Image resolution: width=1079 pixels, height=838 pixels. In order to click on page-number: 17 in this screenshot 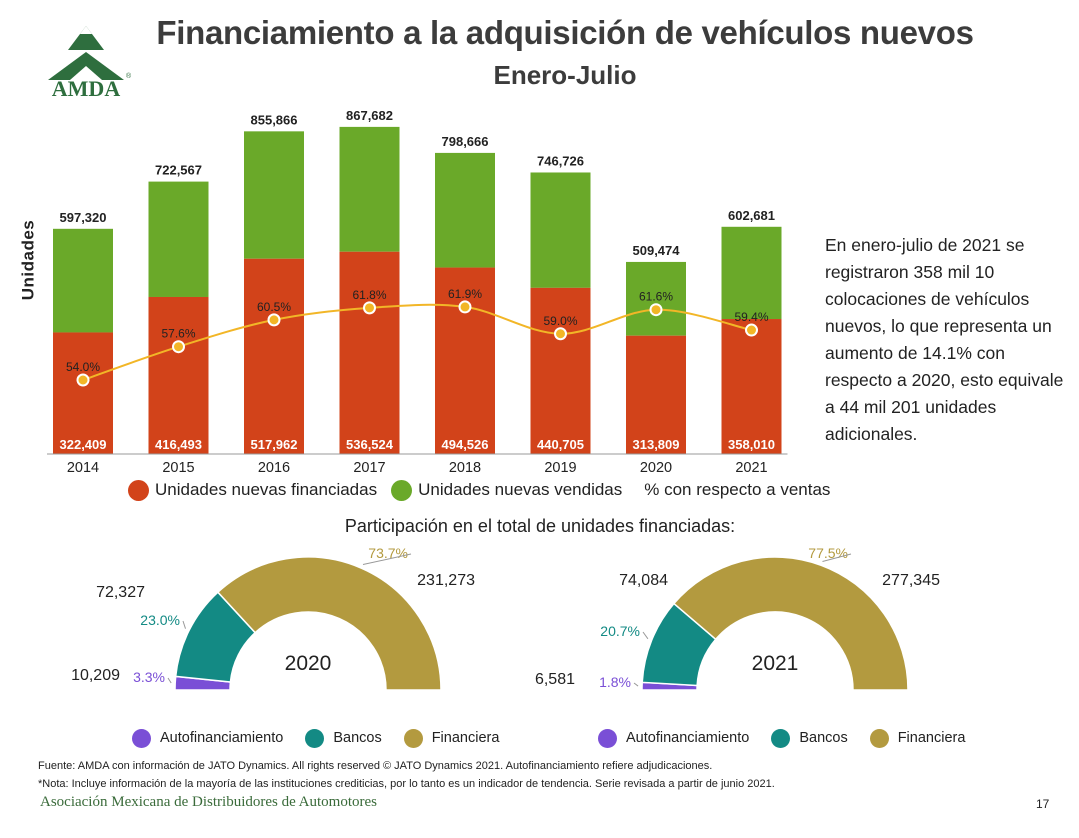, I will do `click(1043, 804)`.